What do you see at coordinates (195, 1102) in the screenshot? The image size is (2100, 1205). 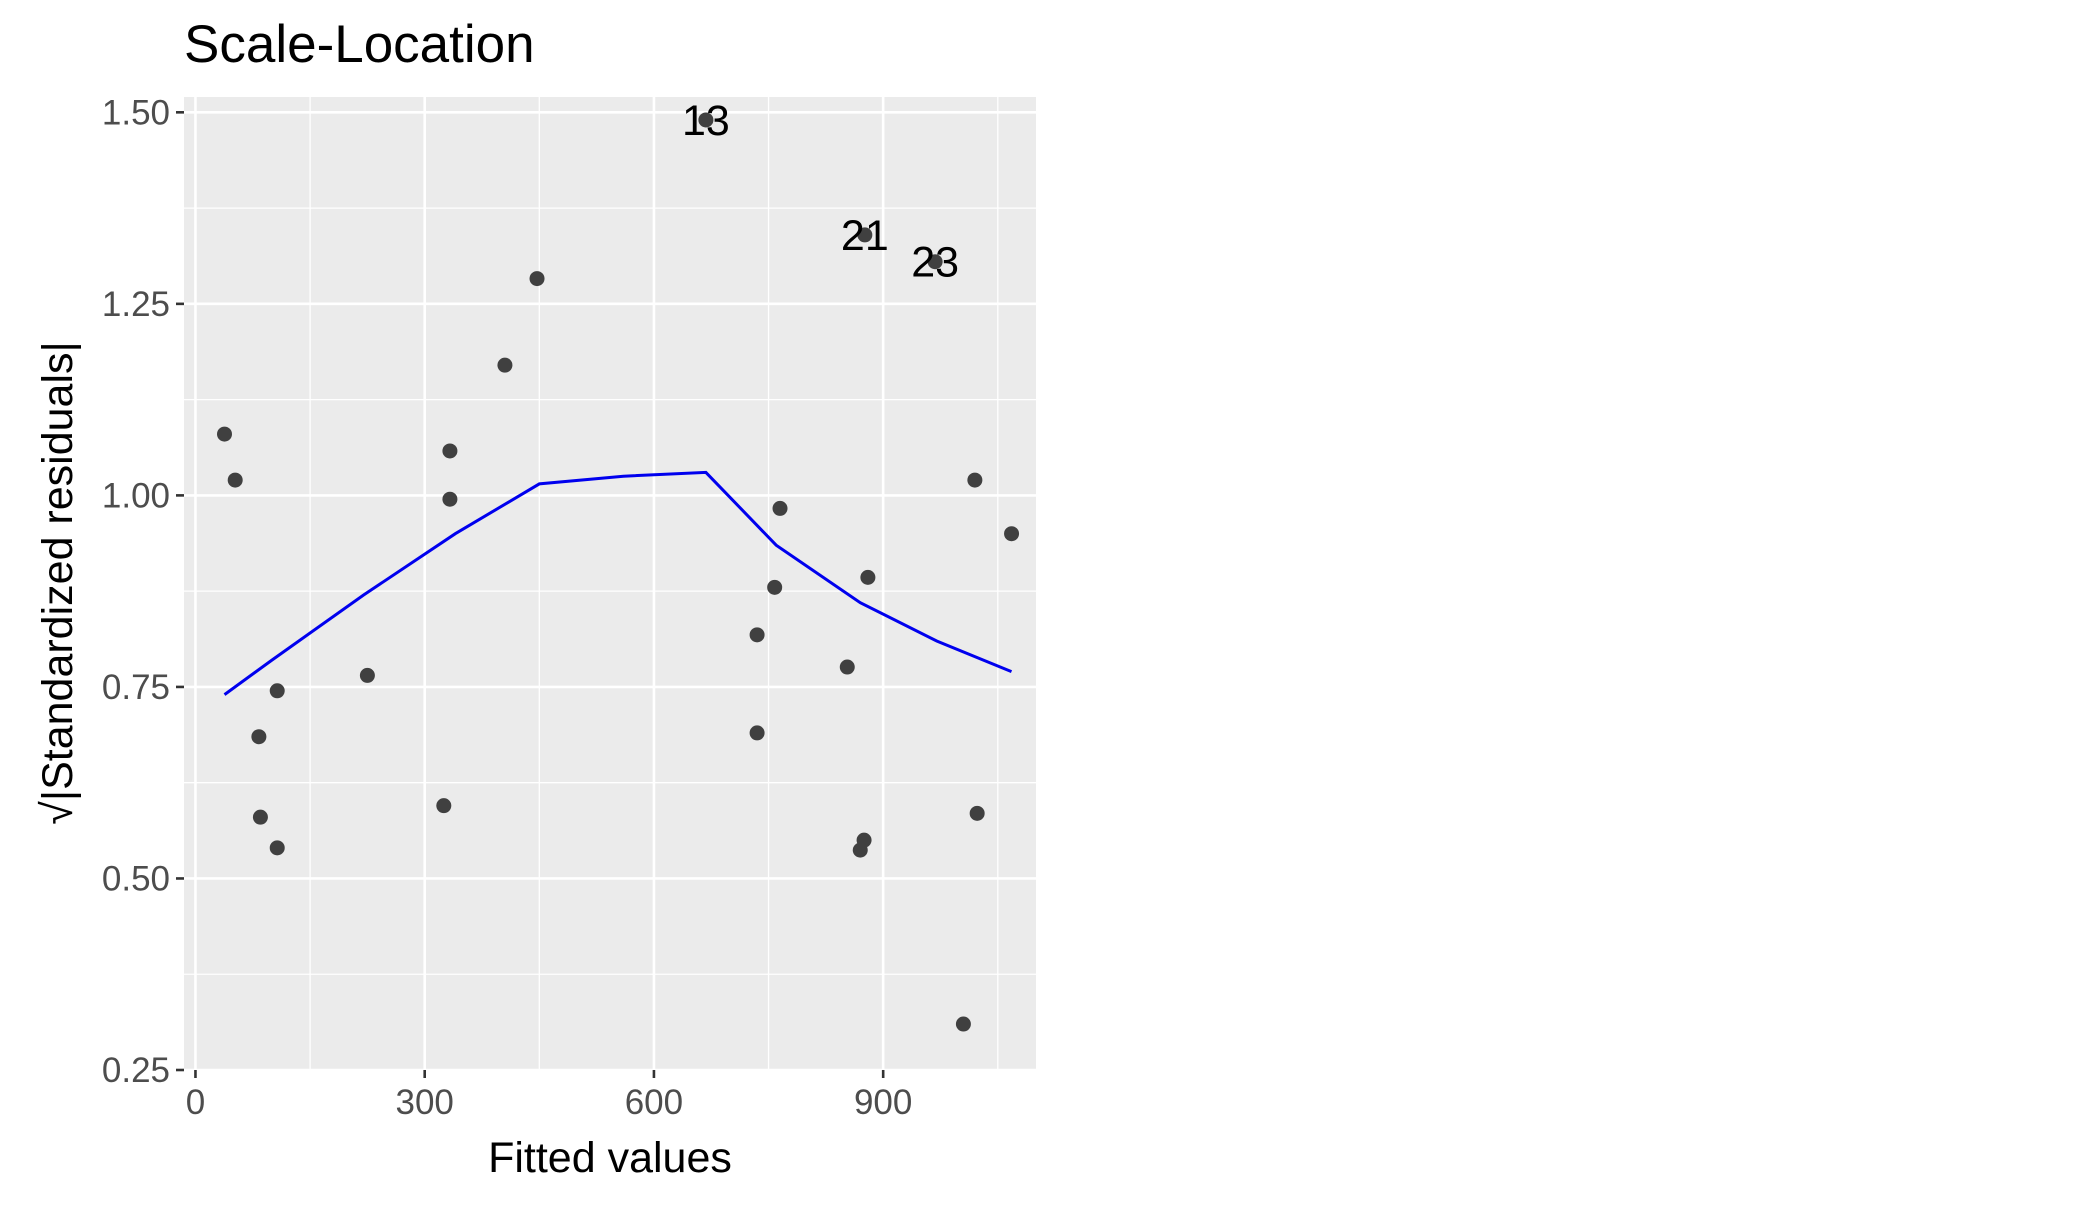 I see `x-tick-label: 0` at bounding box center [195, 1102].